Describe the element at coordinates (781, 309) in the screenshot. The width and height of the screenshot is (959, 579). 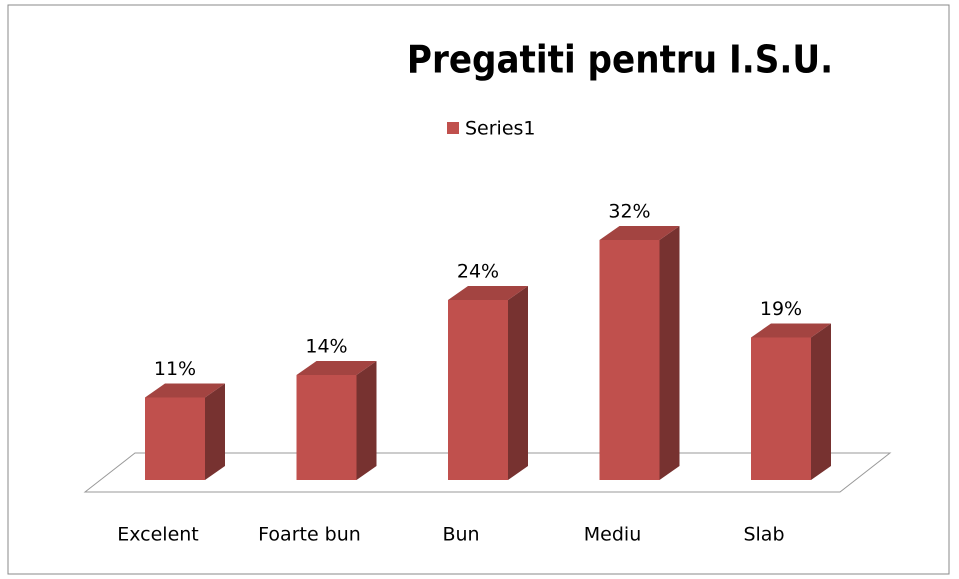
I see `data-label: 19%` at that location.